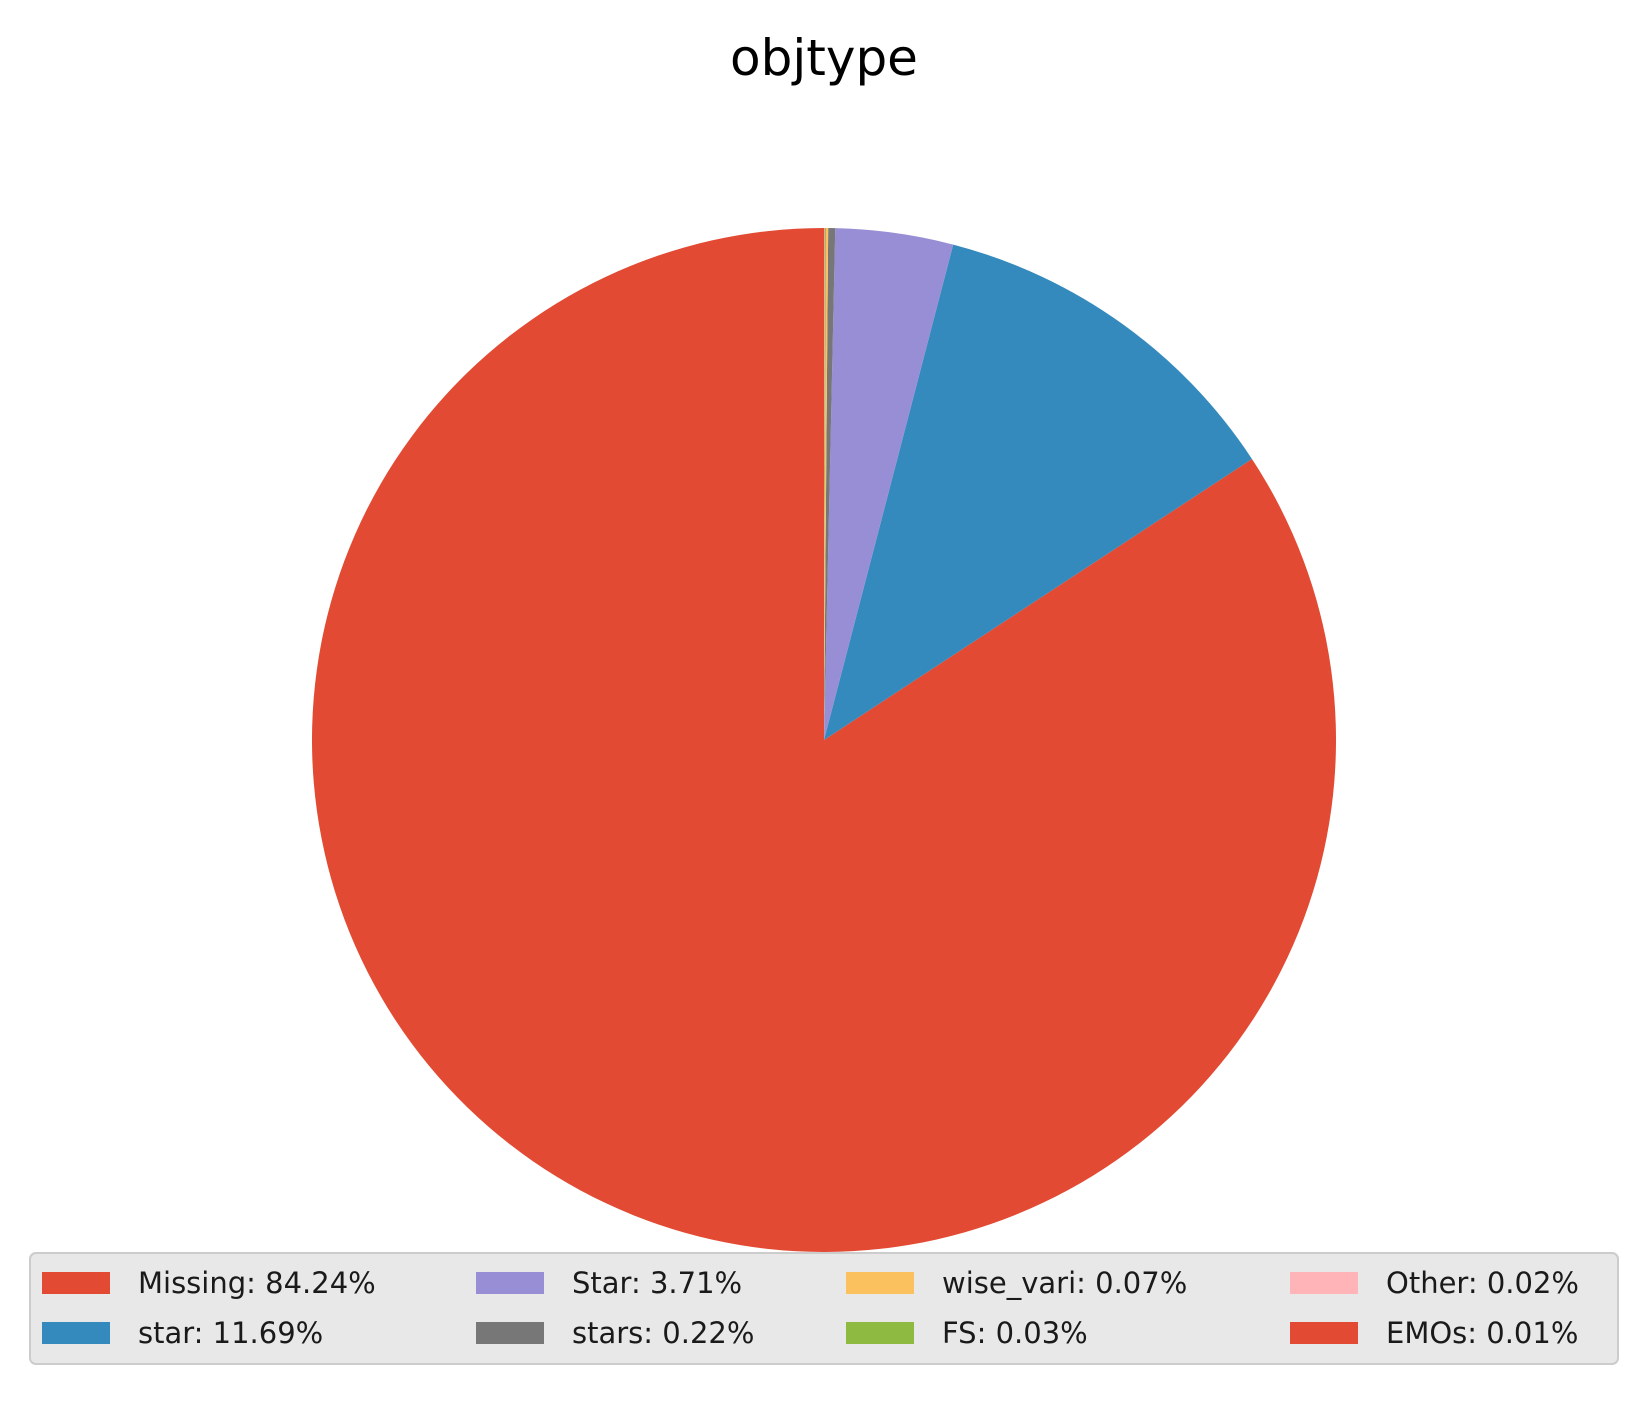 This screenshot has height=1410, width=1648. What do you see at coordinates (1482, 1283) in the screenshot?
I see `legend-label-other: Other: 0.02%` at bounding box center [1482, 1283].